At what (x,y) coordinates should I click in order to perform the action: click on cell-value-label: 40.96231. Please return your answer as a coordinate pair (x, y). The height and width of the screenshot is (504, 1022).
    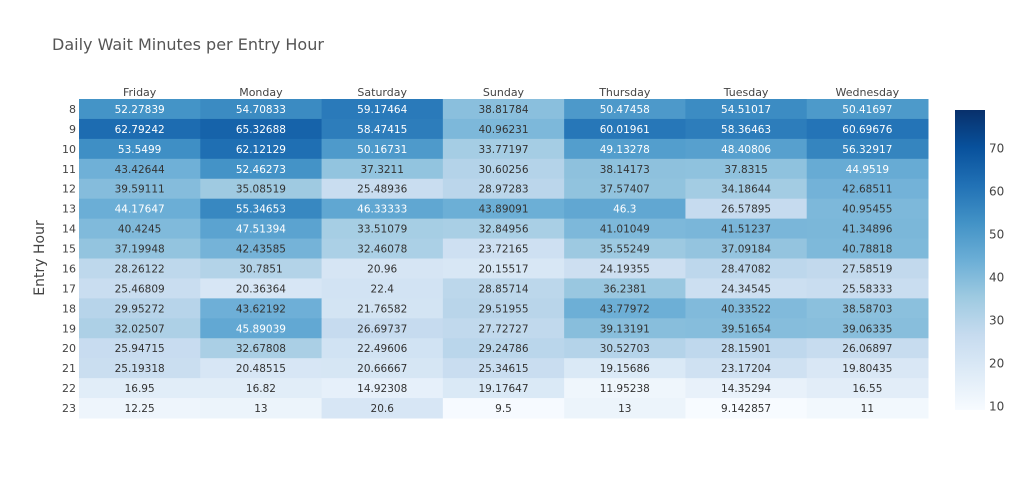
    Looking at the image, I should click on (503, 130).